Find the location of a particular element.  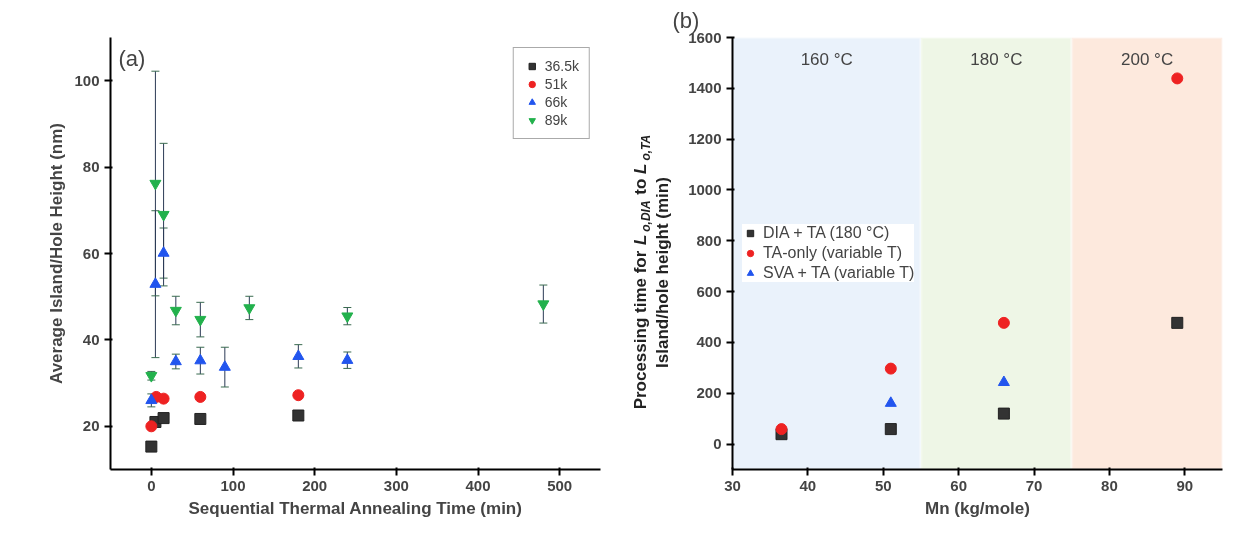

x-tick-label: 500 is located at coordinates (560, 485).